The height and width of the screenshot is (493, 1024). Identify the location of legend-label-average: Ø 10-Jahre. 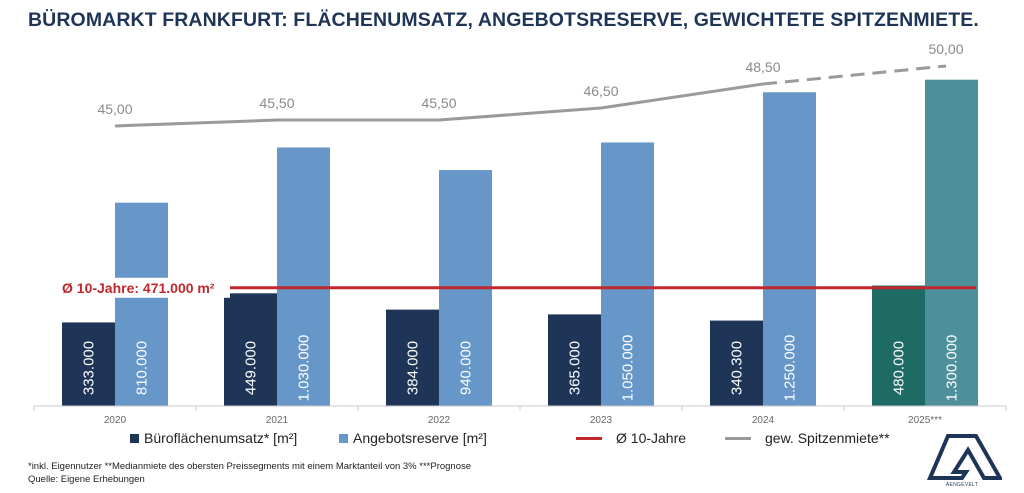
(651, 438).